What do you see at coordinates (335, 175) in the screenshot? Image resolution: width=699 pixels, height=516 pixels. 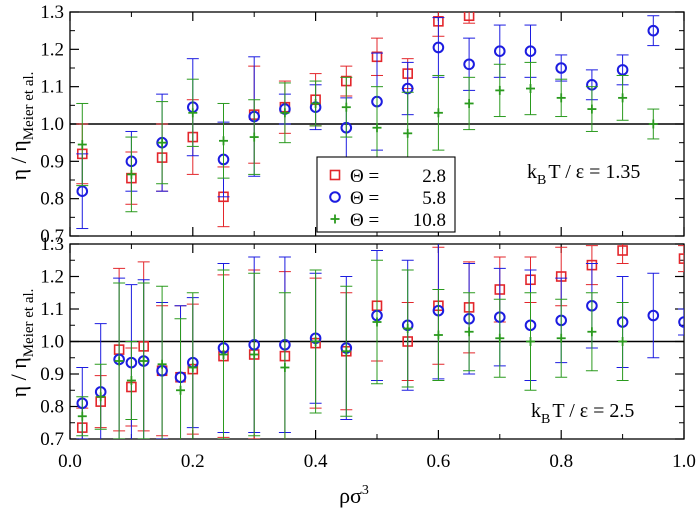 I see `legend-marker-square` at bounding box center [335, 175].